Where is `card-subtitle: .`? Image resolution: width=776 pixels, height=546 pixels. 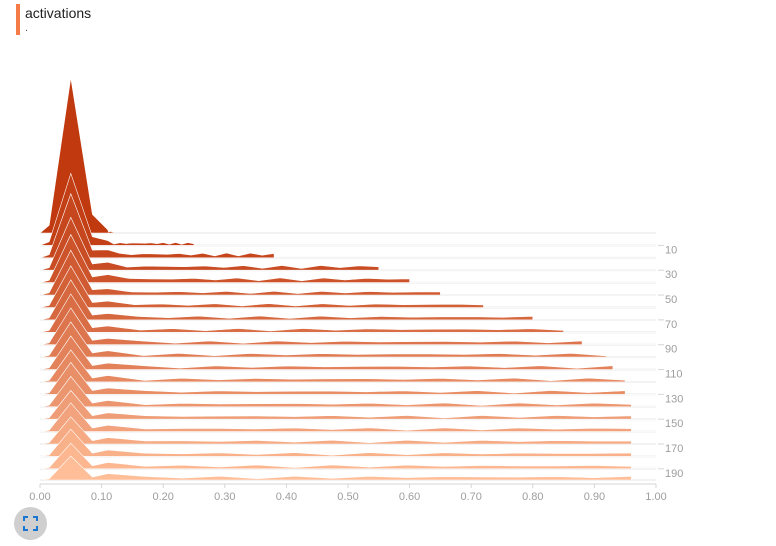 card-subtitle: . is located at coordinates (27, 28).